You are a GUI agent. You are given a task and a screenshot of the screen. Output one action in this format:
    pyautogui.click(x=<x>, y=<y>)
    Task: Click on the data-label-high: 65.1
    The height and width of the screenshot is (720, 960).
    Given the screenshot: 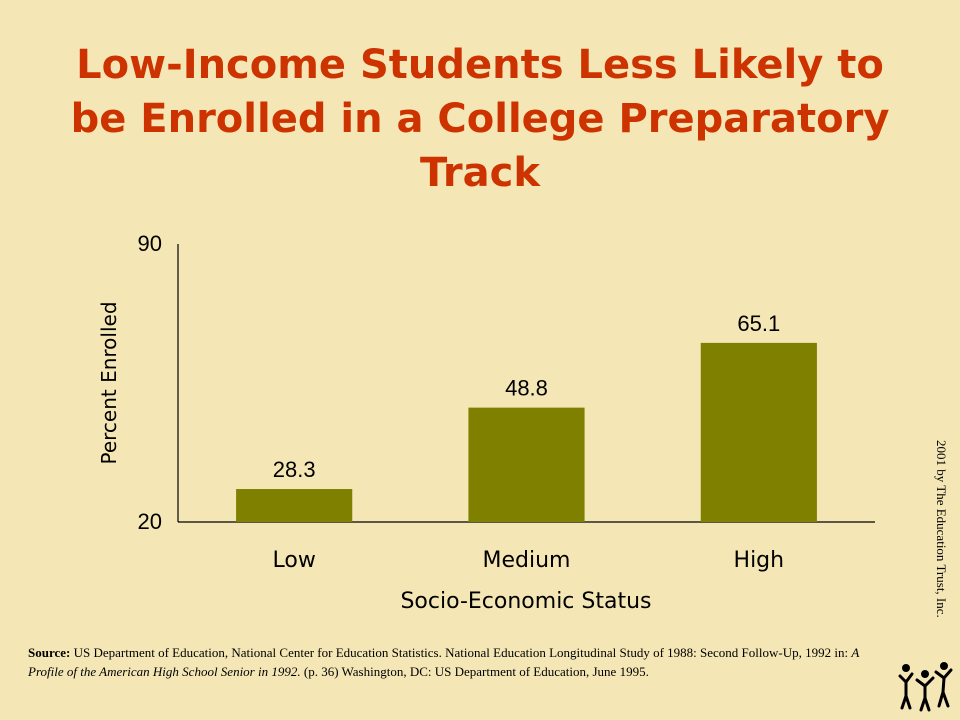 What is the action you would take?
    pyautogui.click(x=758, y=323)
    